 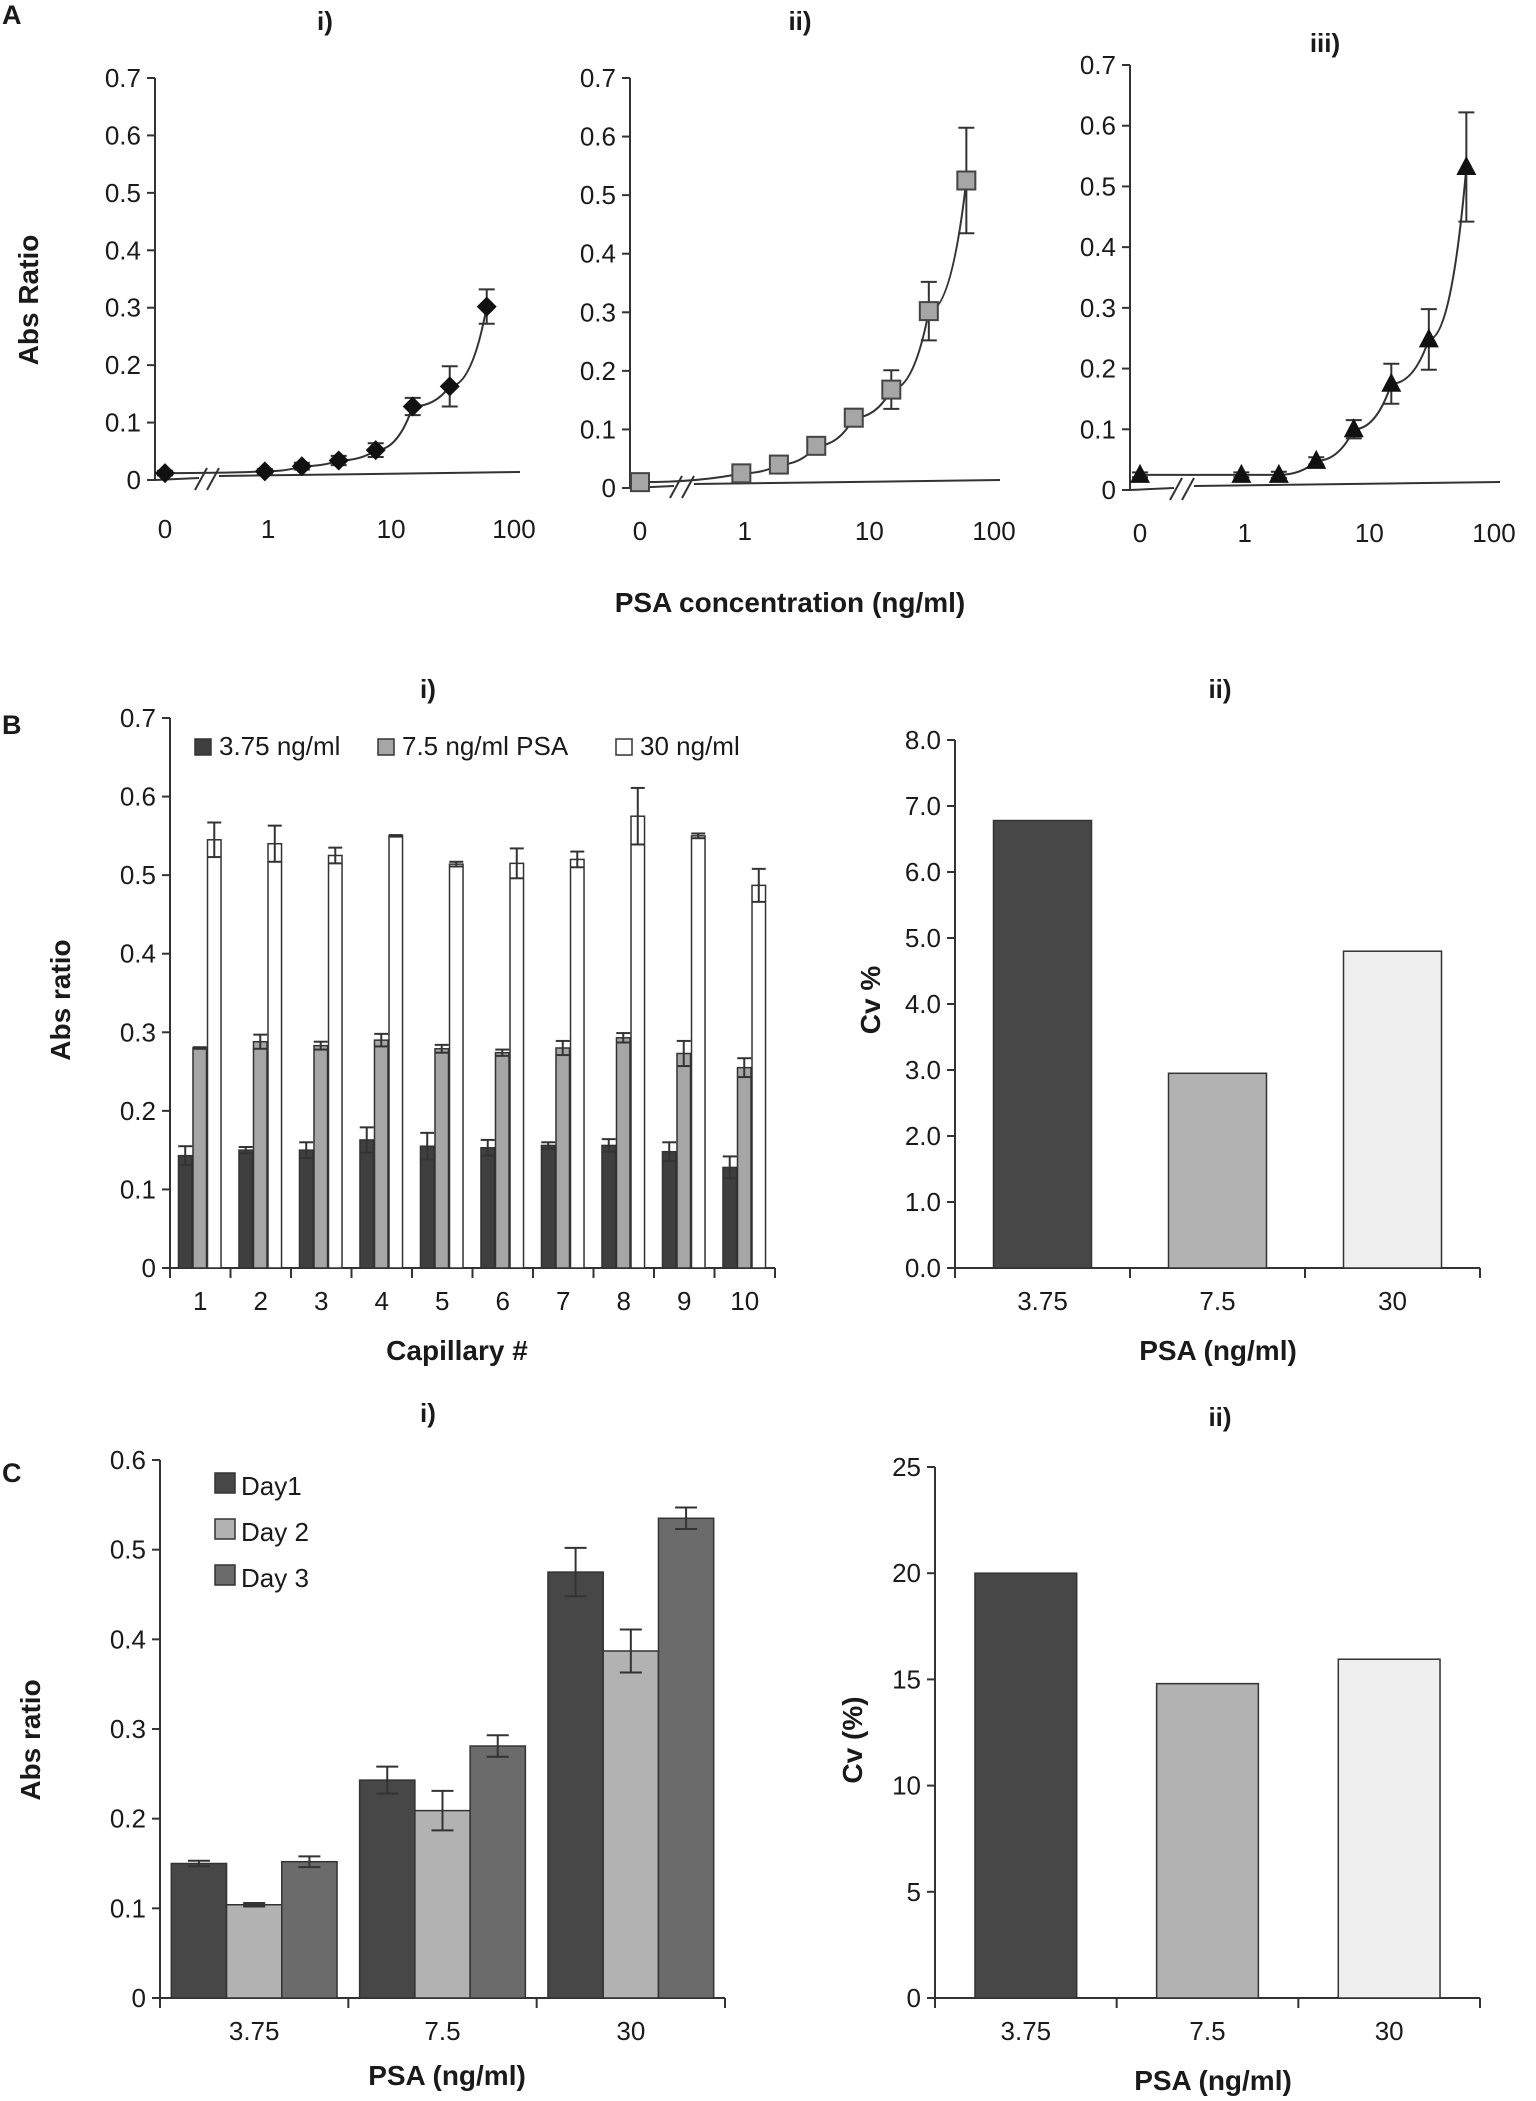 What do you see at coordinates (923, 872) in the screenshot?
I see `B-ii-y-tick-label: 6.0` at bounding box center [923, 872].